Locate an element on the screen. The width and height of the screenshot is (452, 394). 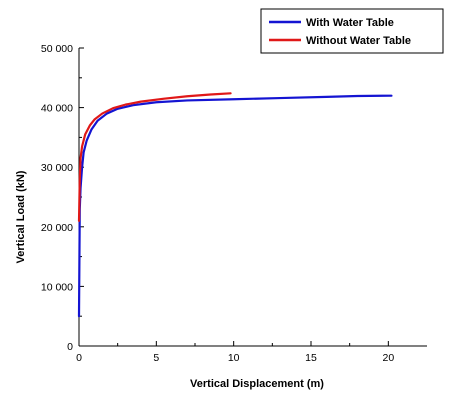
y-tick-label: 50 000 is located at coordinates (57, 49).